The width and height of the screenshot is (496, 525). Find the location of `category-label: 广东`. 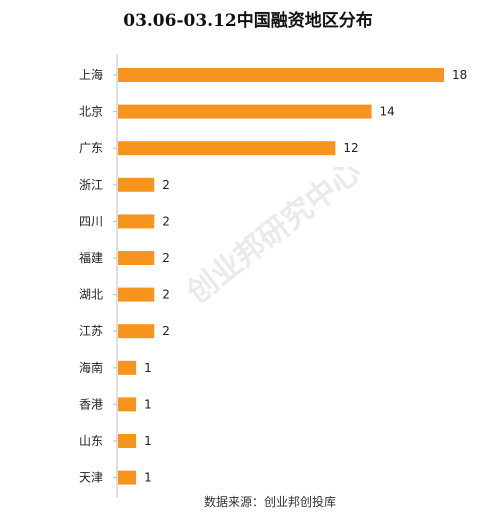

category-label: 广东 is located at coordinates (91, 148).